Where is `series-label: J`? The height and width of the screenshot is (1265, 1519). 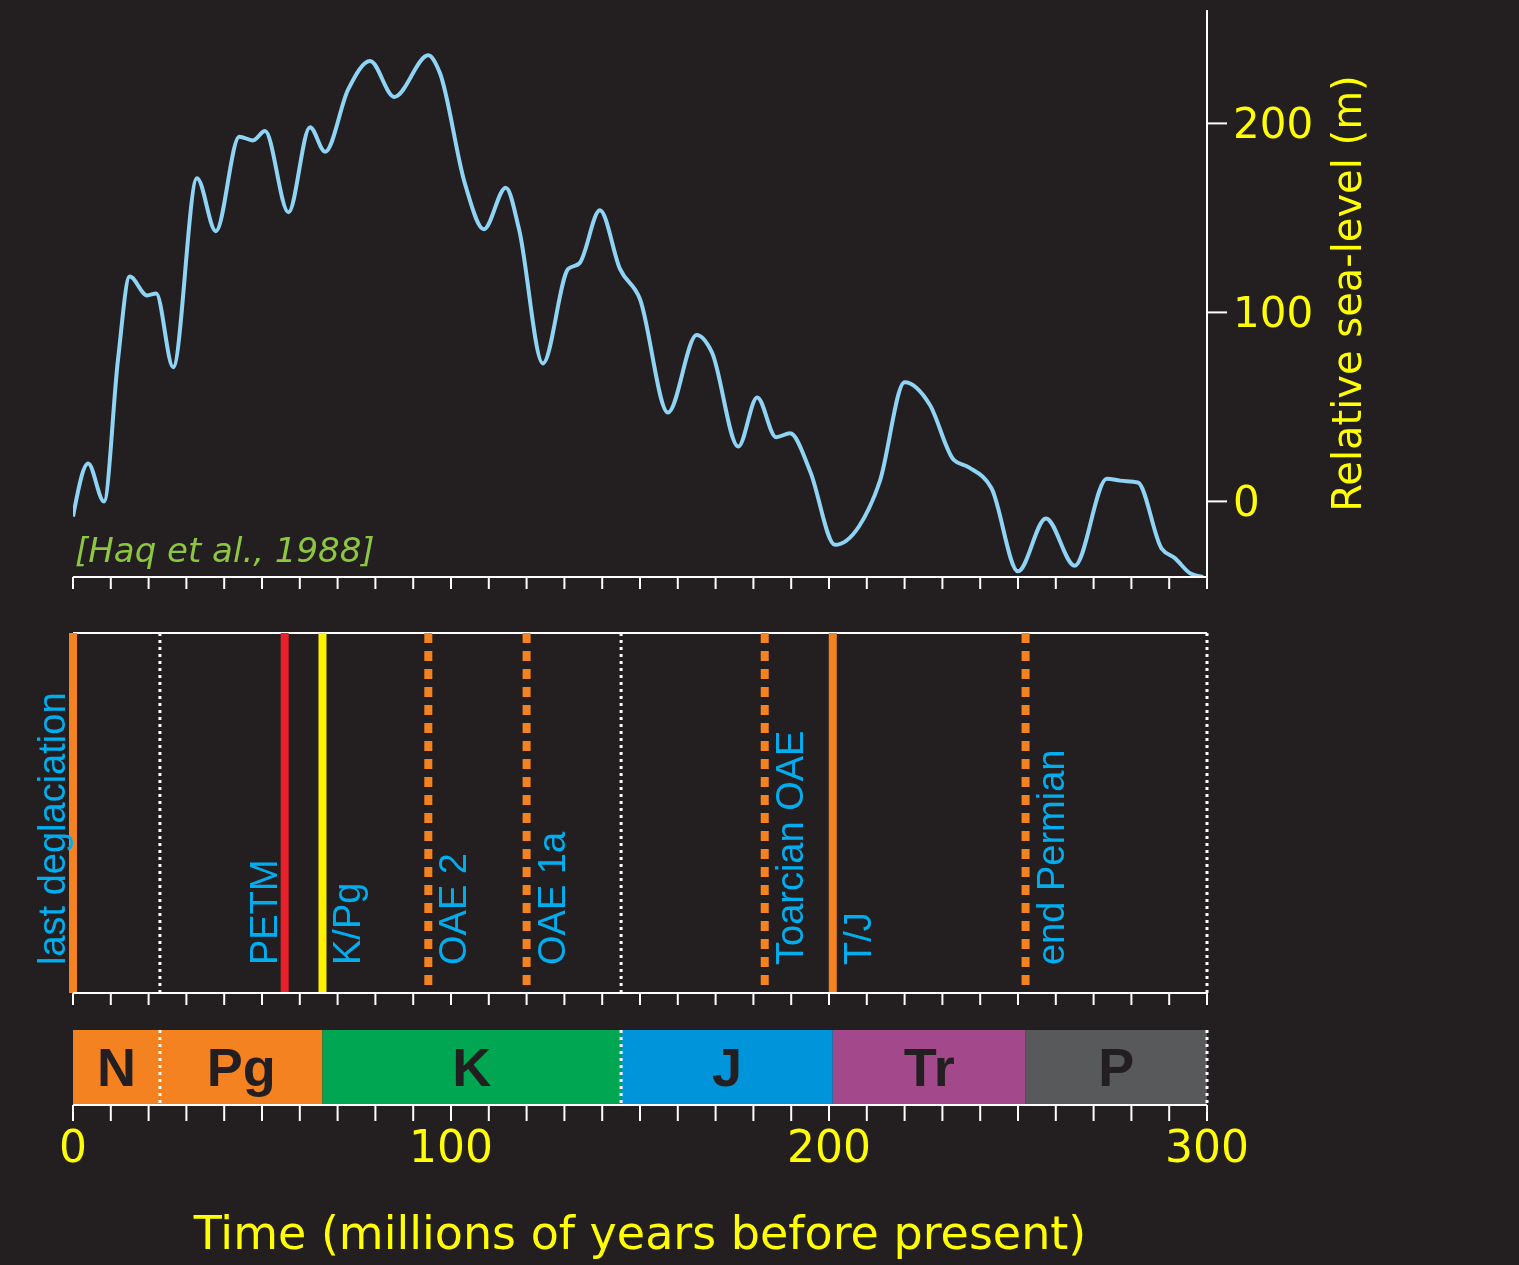 series-label: J is located at coordinates (726, 1067).